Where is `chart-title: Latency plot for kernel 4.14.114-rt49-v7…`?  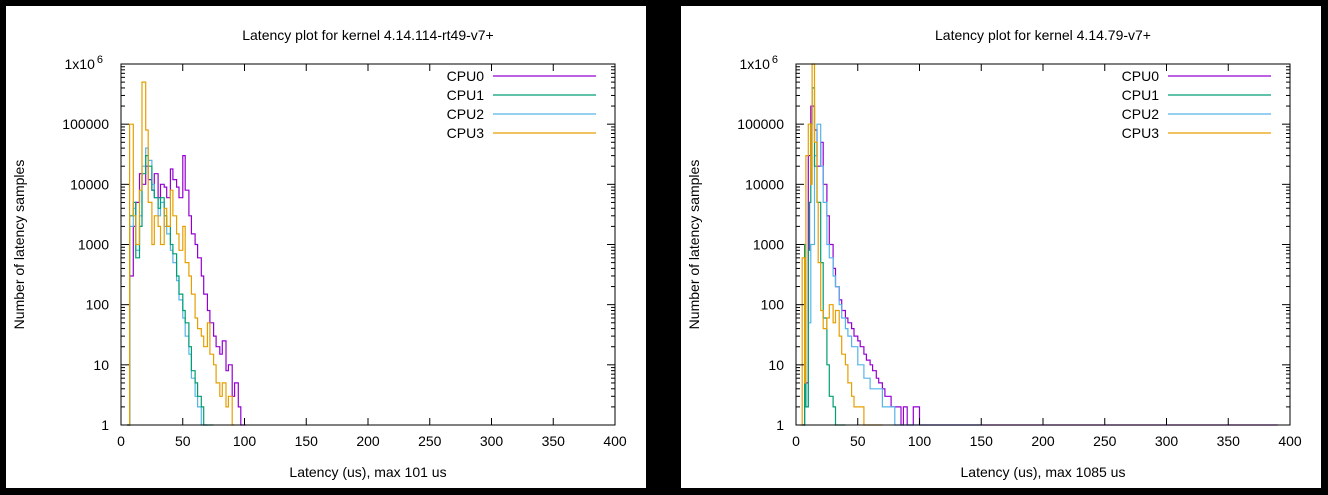 chart-title: Latency plot for kernel 4.14.114-rt49-v7… is located at coordinates (368, 35).